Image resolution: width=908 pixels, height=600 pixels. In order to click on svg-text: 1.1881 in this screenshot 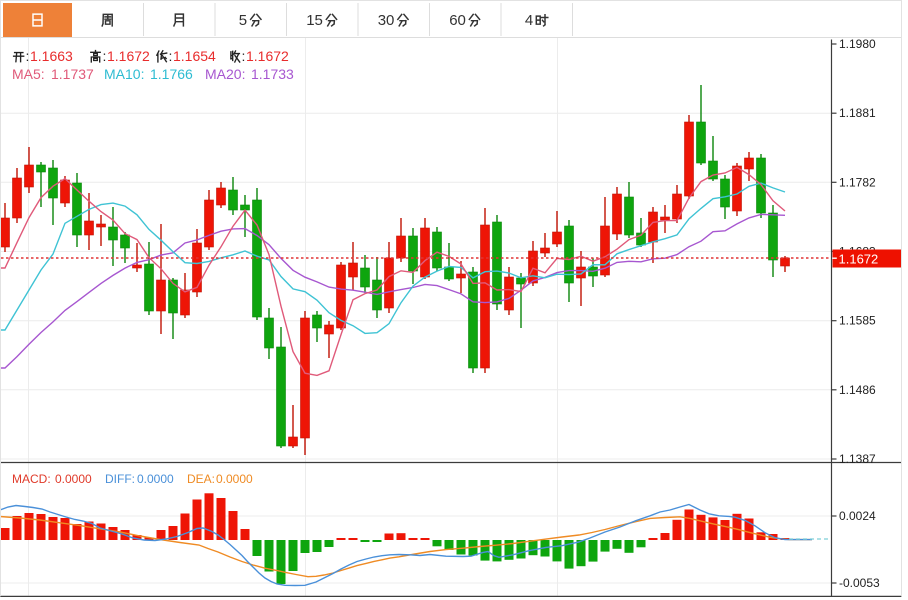, I will do `click(857, 113)`.